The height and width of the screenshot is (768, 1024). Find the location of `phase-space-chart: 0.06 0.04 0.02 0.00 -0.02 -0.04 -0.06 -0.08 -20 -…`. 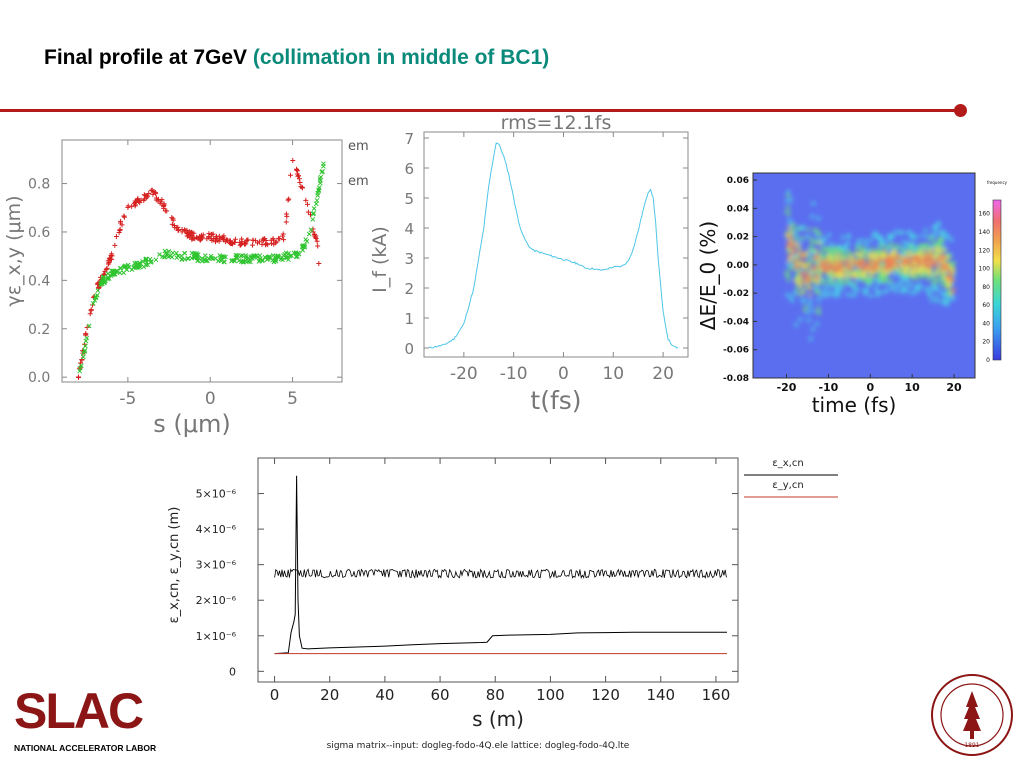

phase-space-chart: 0.06 0.04 0.02 0.00 -0.02 -0.04 -0.06 -0.08 -20 -… is located at coordinates (852, 294).